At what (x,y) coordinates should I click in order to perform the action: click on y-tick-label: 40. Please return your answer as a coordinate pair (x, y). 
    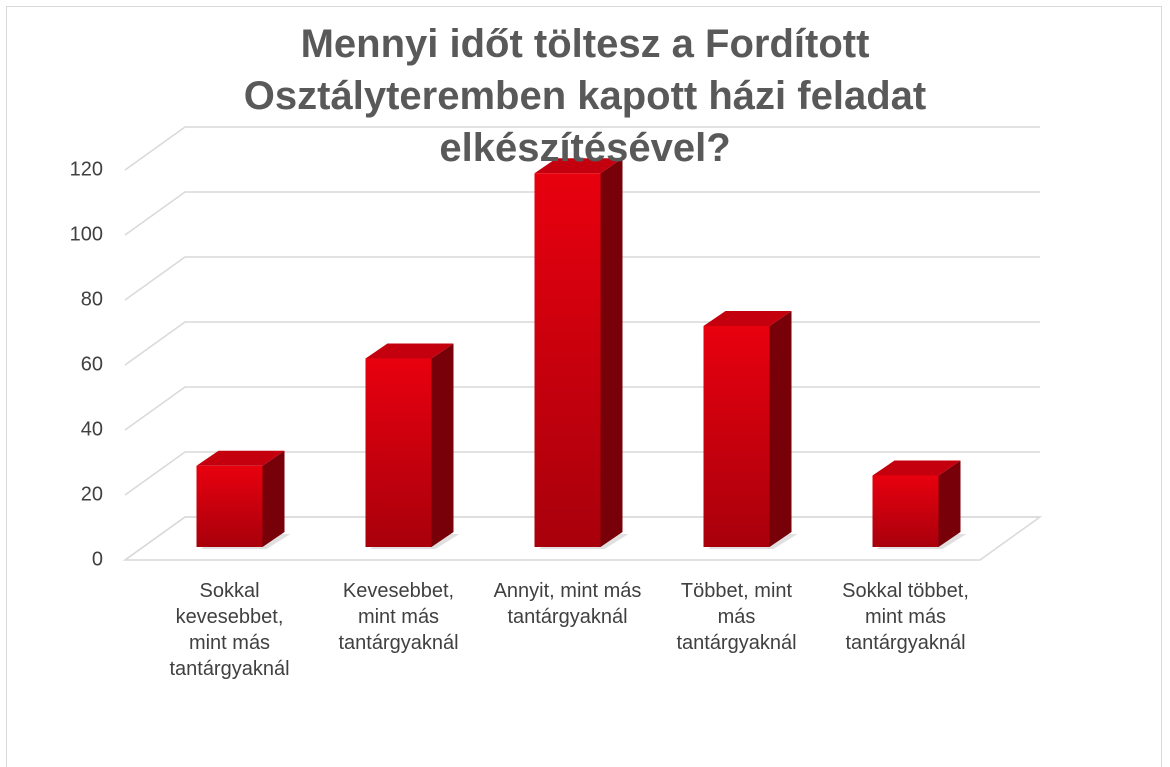
    Looking at the image, I should click on (92, 429).